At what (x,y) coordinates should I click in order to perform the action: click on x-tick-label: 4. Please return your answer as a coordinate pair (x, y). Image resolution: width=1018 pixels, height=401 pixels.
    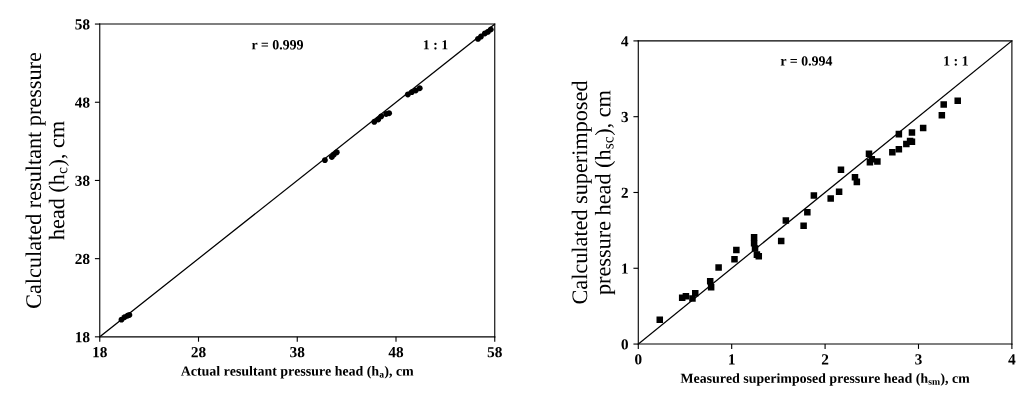
    Looking at the image, I should click on (1012, 359).